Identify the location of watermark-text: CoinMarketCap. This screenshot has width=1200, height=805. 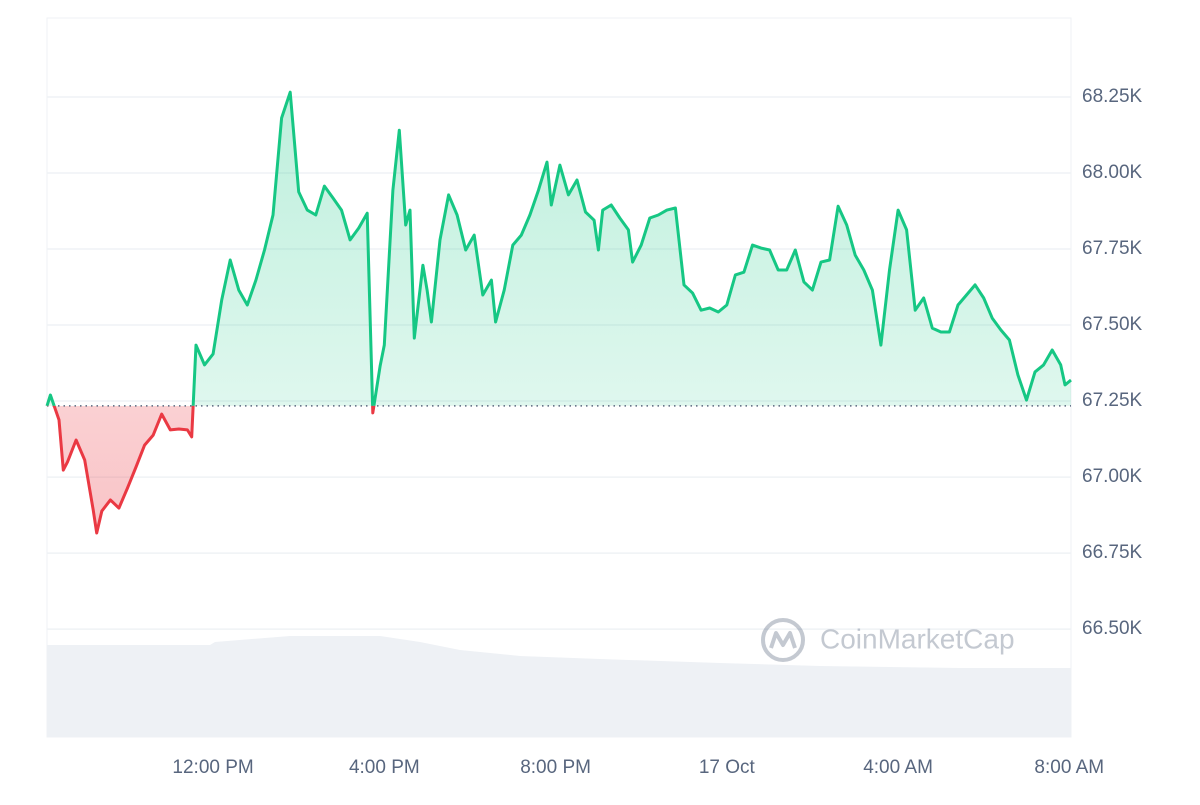
(917, 638).